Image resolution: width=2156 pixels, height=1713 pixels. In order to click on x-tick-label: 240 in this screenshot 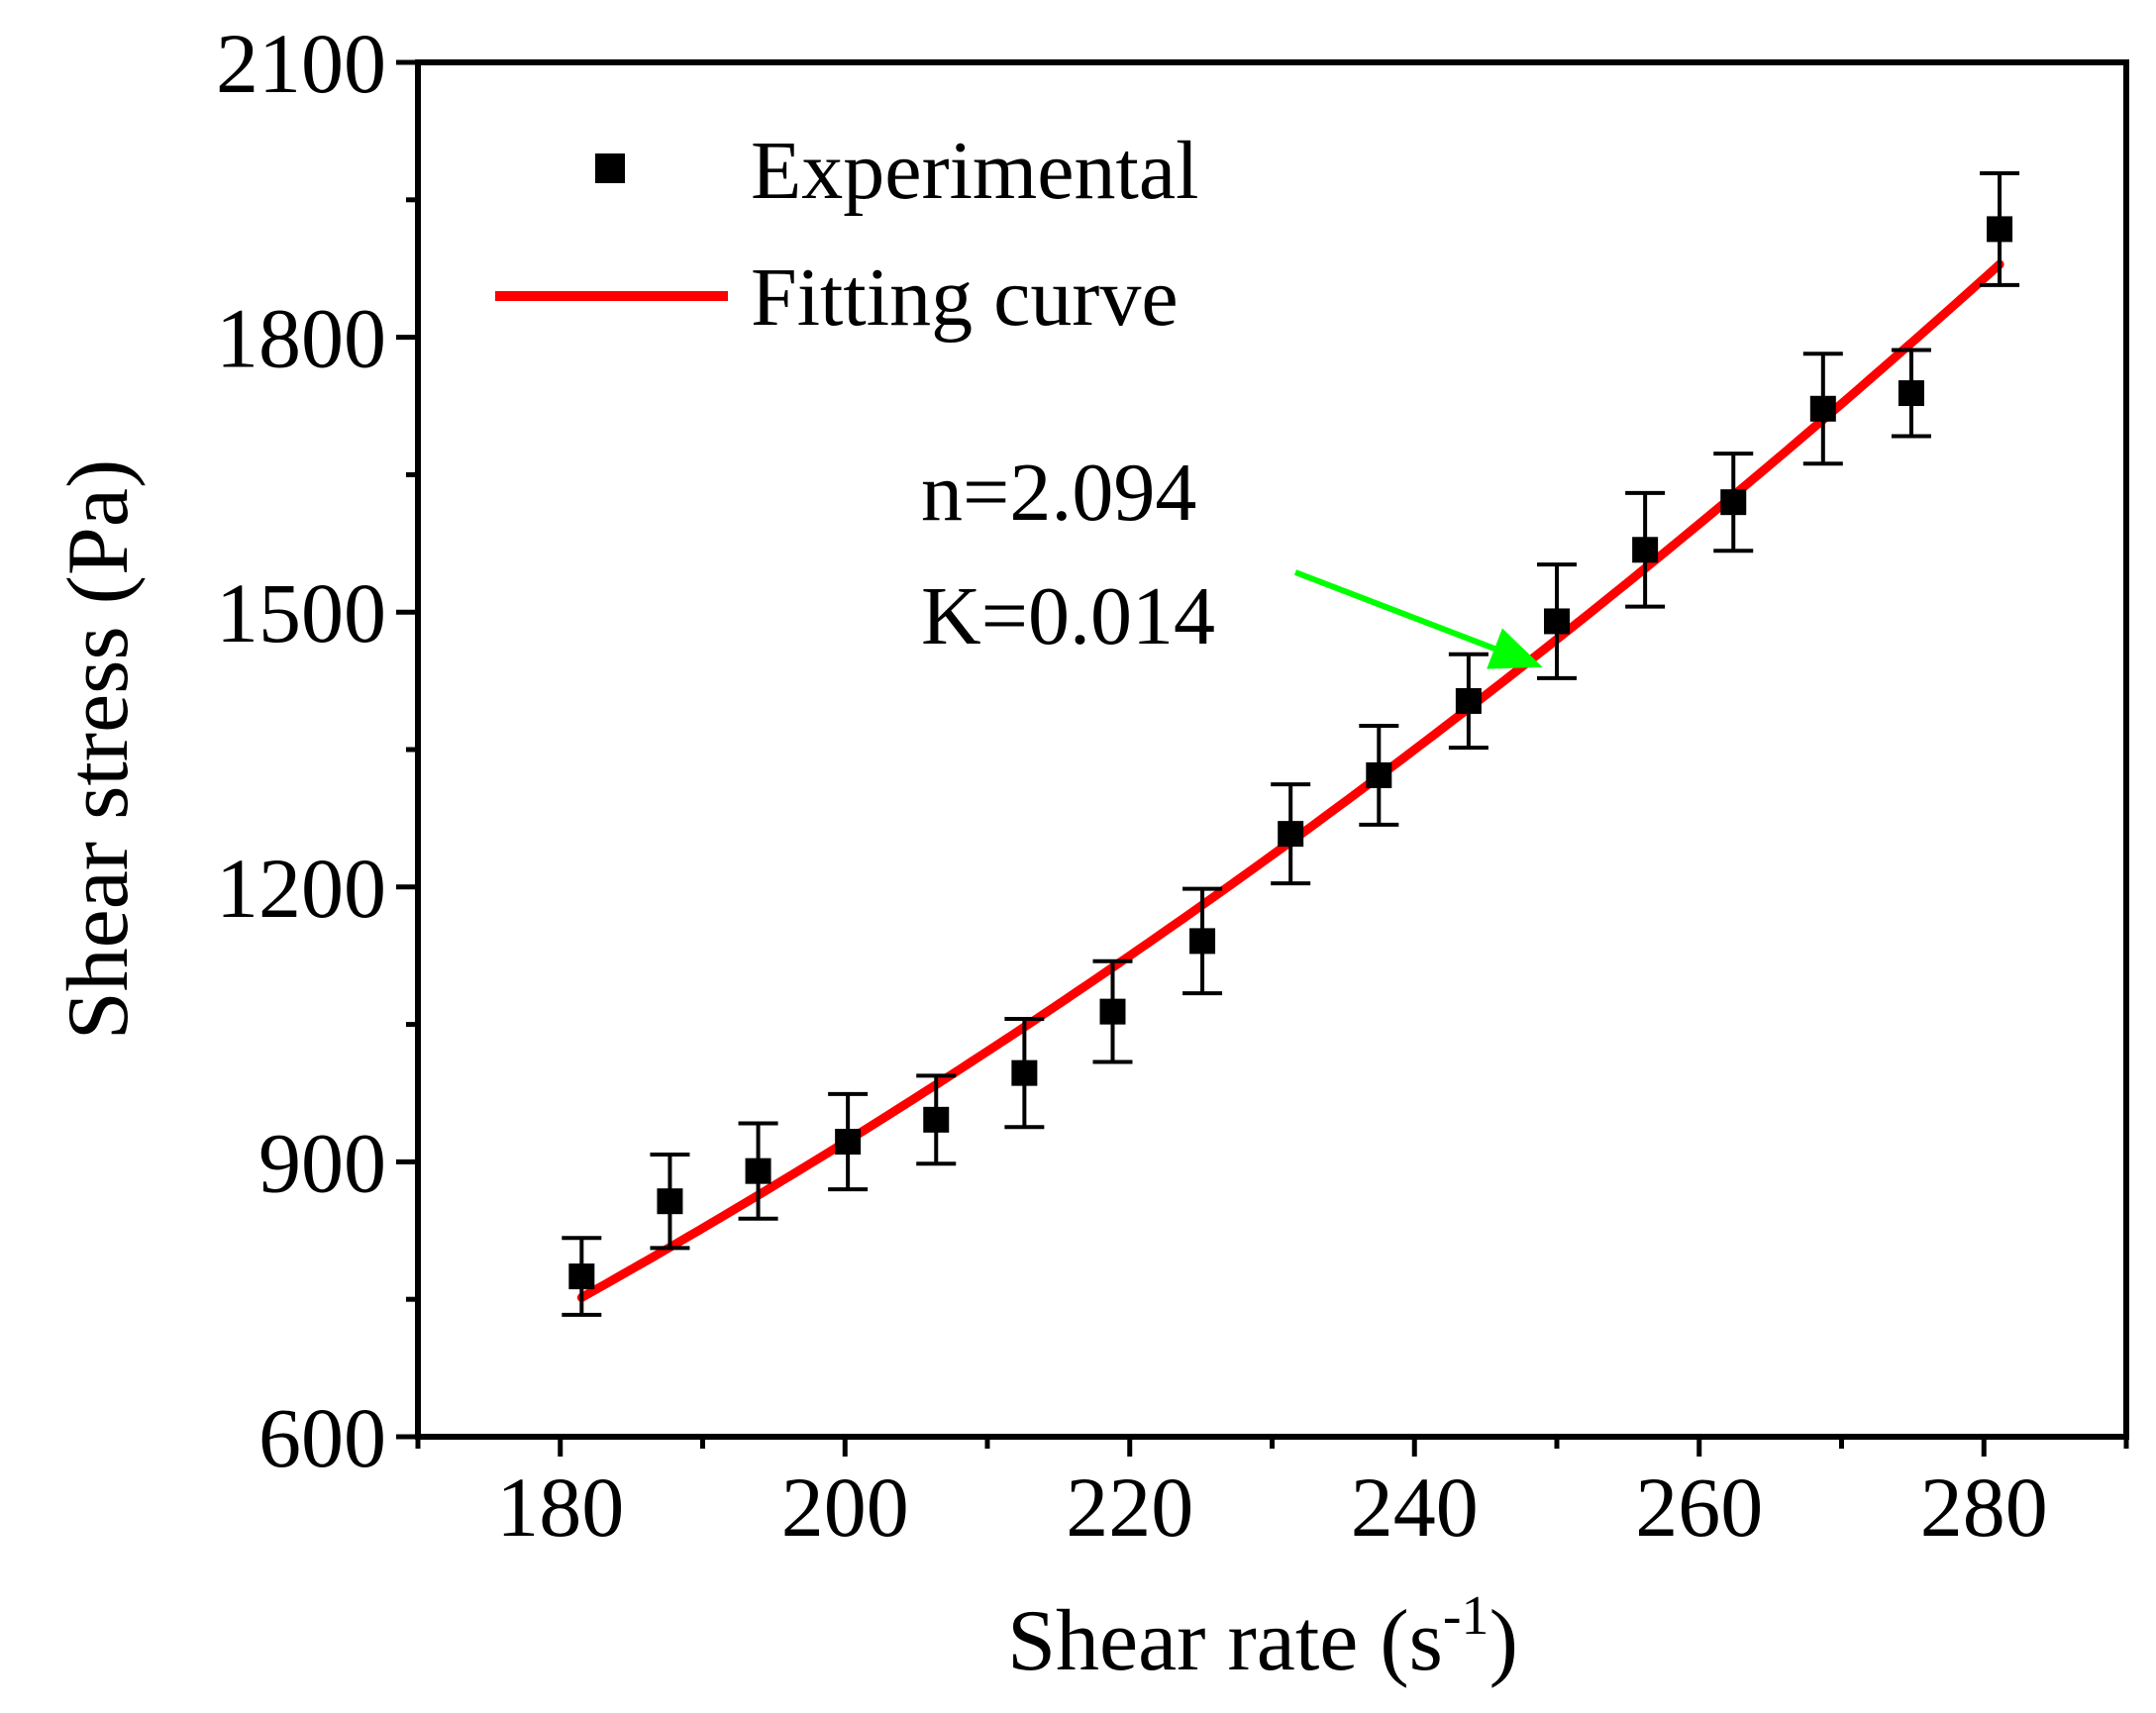, I will do `click(1415, 1507)`.